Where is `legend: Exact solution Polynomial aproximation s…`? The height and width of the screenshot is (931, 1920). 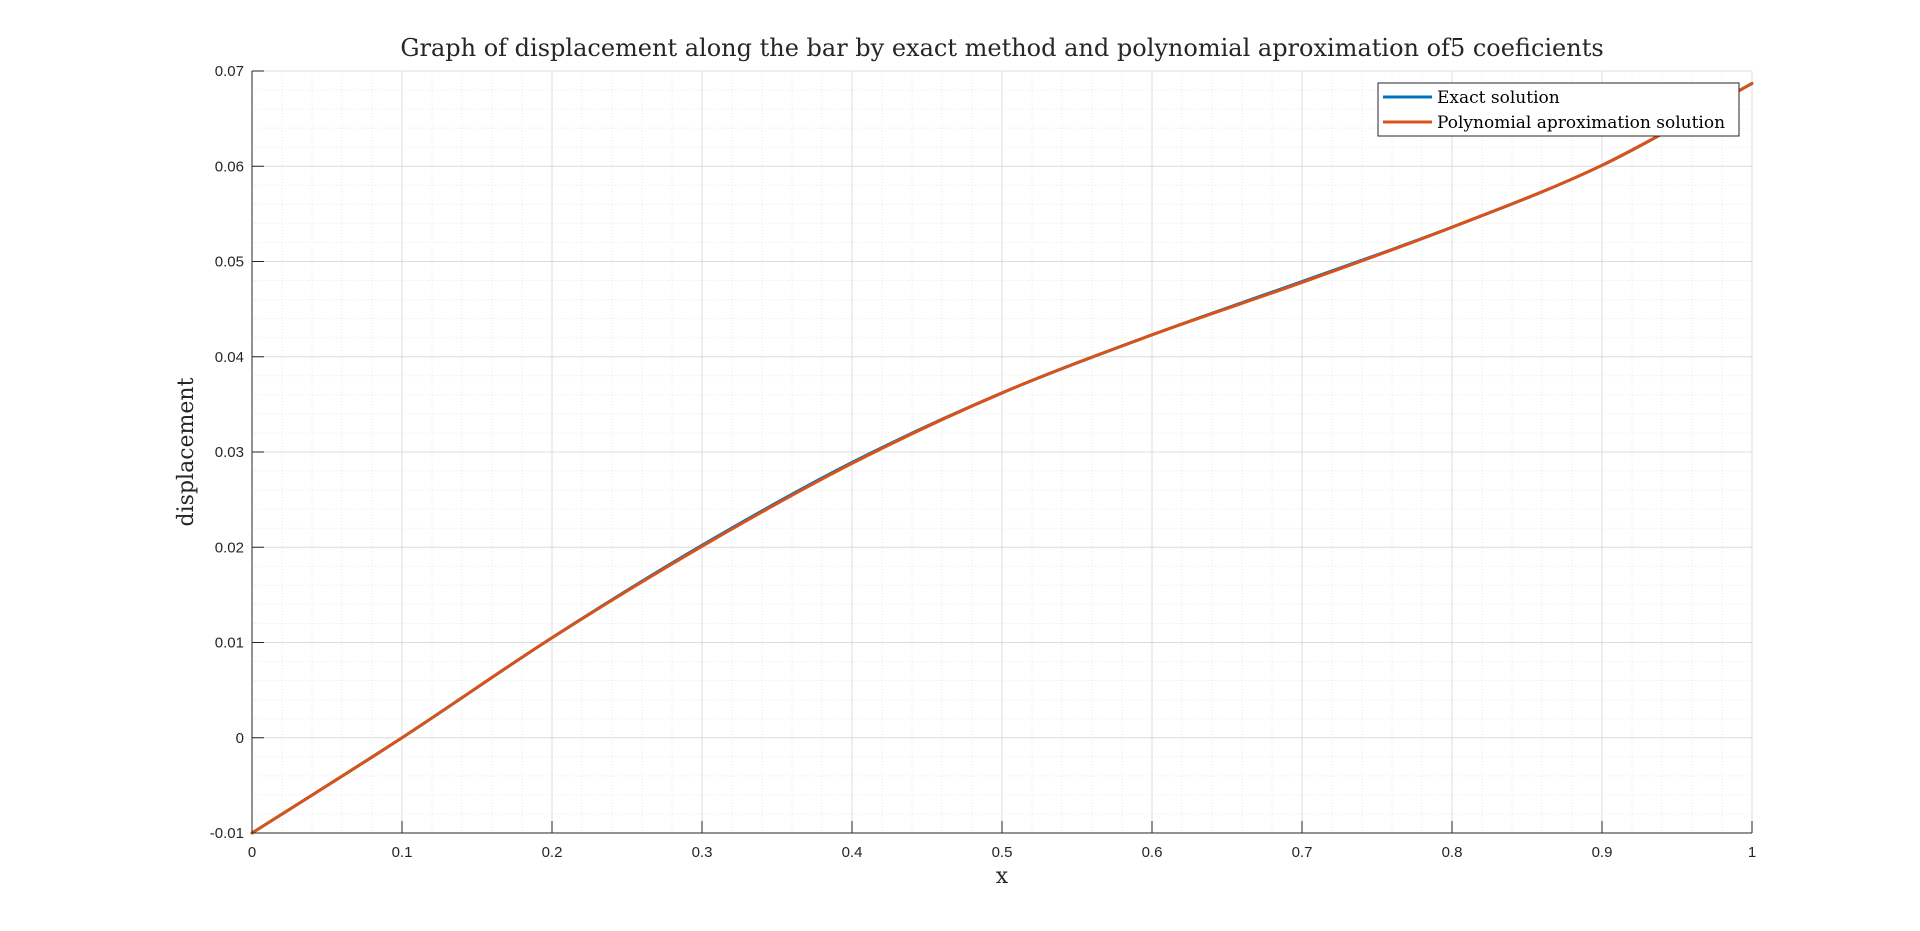
legend: Exact solution Polynomial aproximation s… is located at coordinates (1558, 109).